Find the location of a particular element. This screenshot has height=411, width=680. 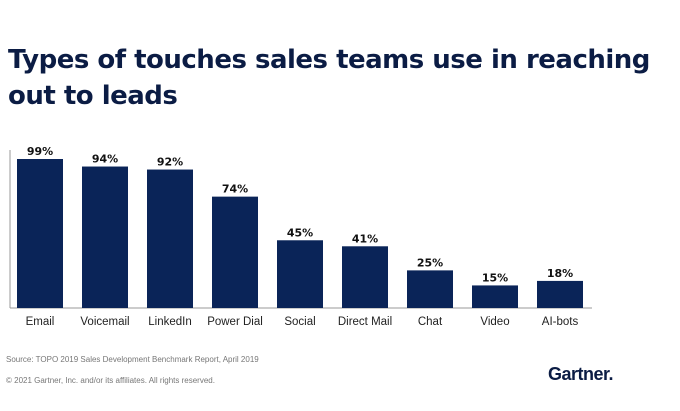

data-label: 41% is located at coordinates (365, 238).